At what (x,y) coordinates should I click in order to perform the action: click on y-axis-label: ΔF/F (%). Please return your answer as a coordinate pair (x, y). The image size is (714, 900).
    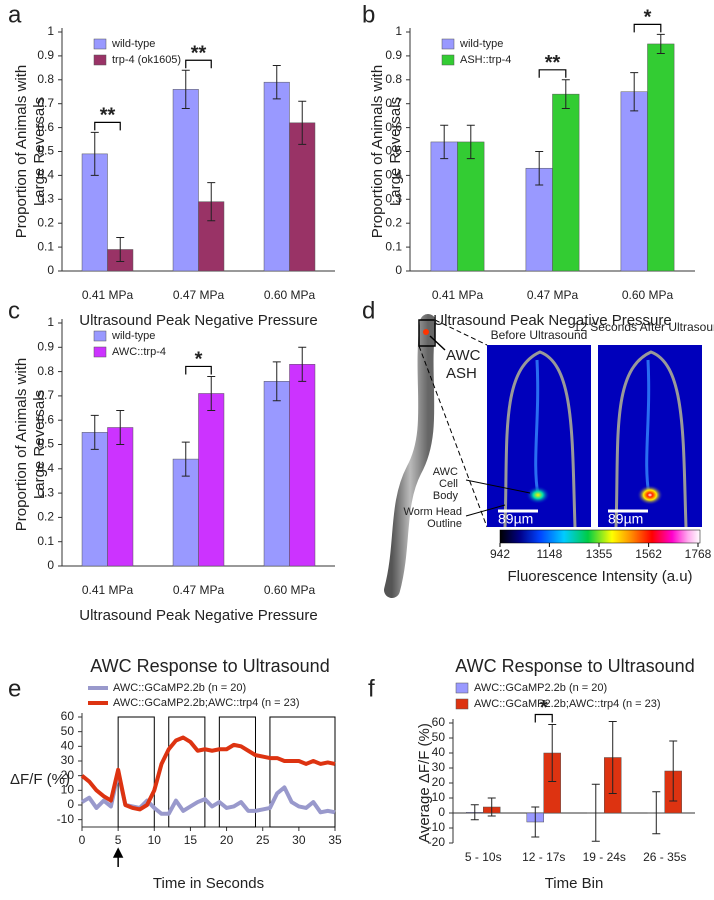
    Looking at the image, I should click on (40, 779).